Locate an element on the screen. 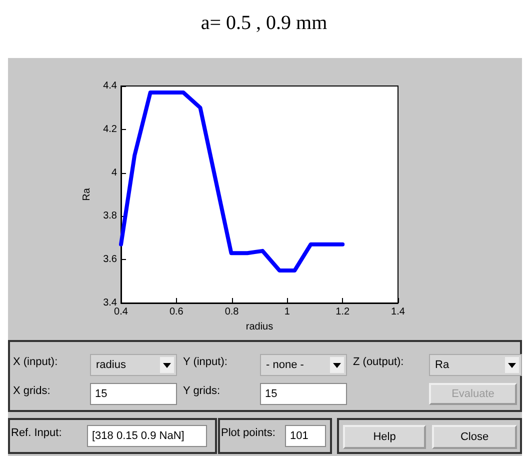 The width and height of the screenshot is (528, 456). text: [318 0.15 0.9 NaN] is located at coordinates (147, 436).